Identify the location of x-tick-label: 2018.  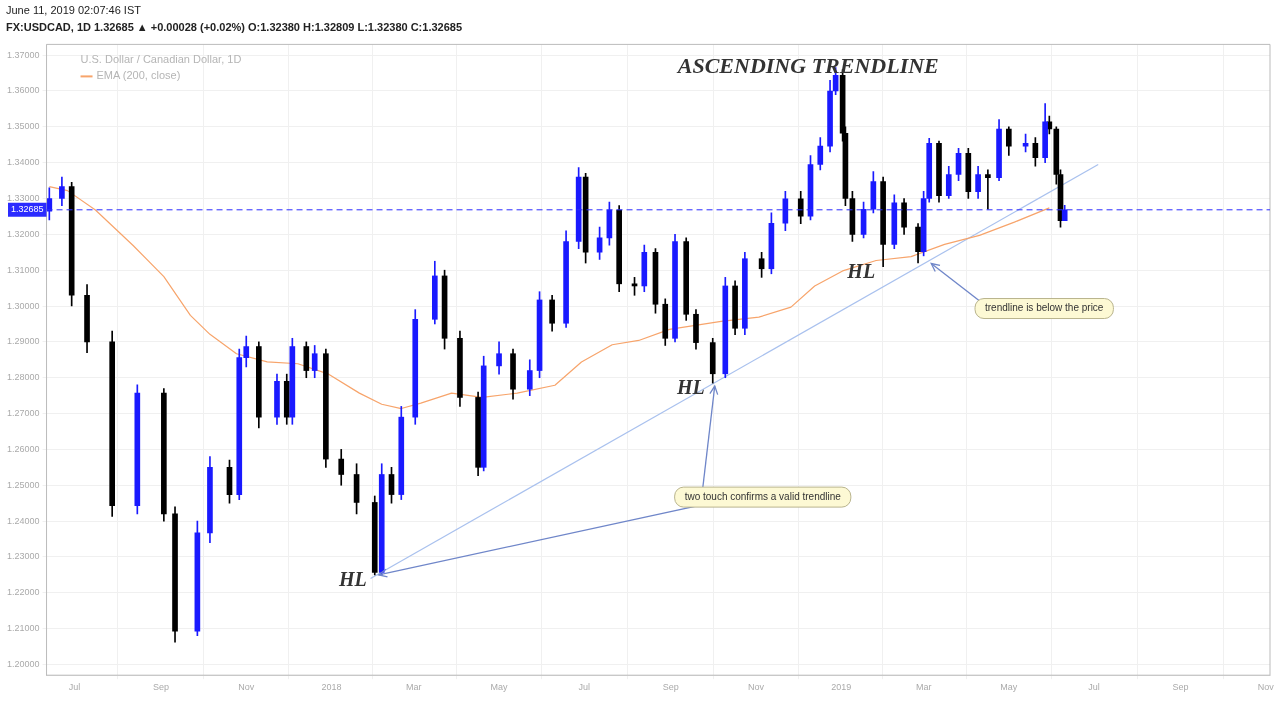
(331, 687).